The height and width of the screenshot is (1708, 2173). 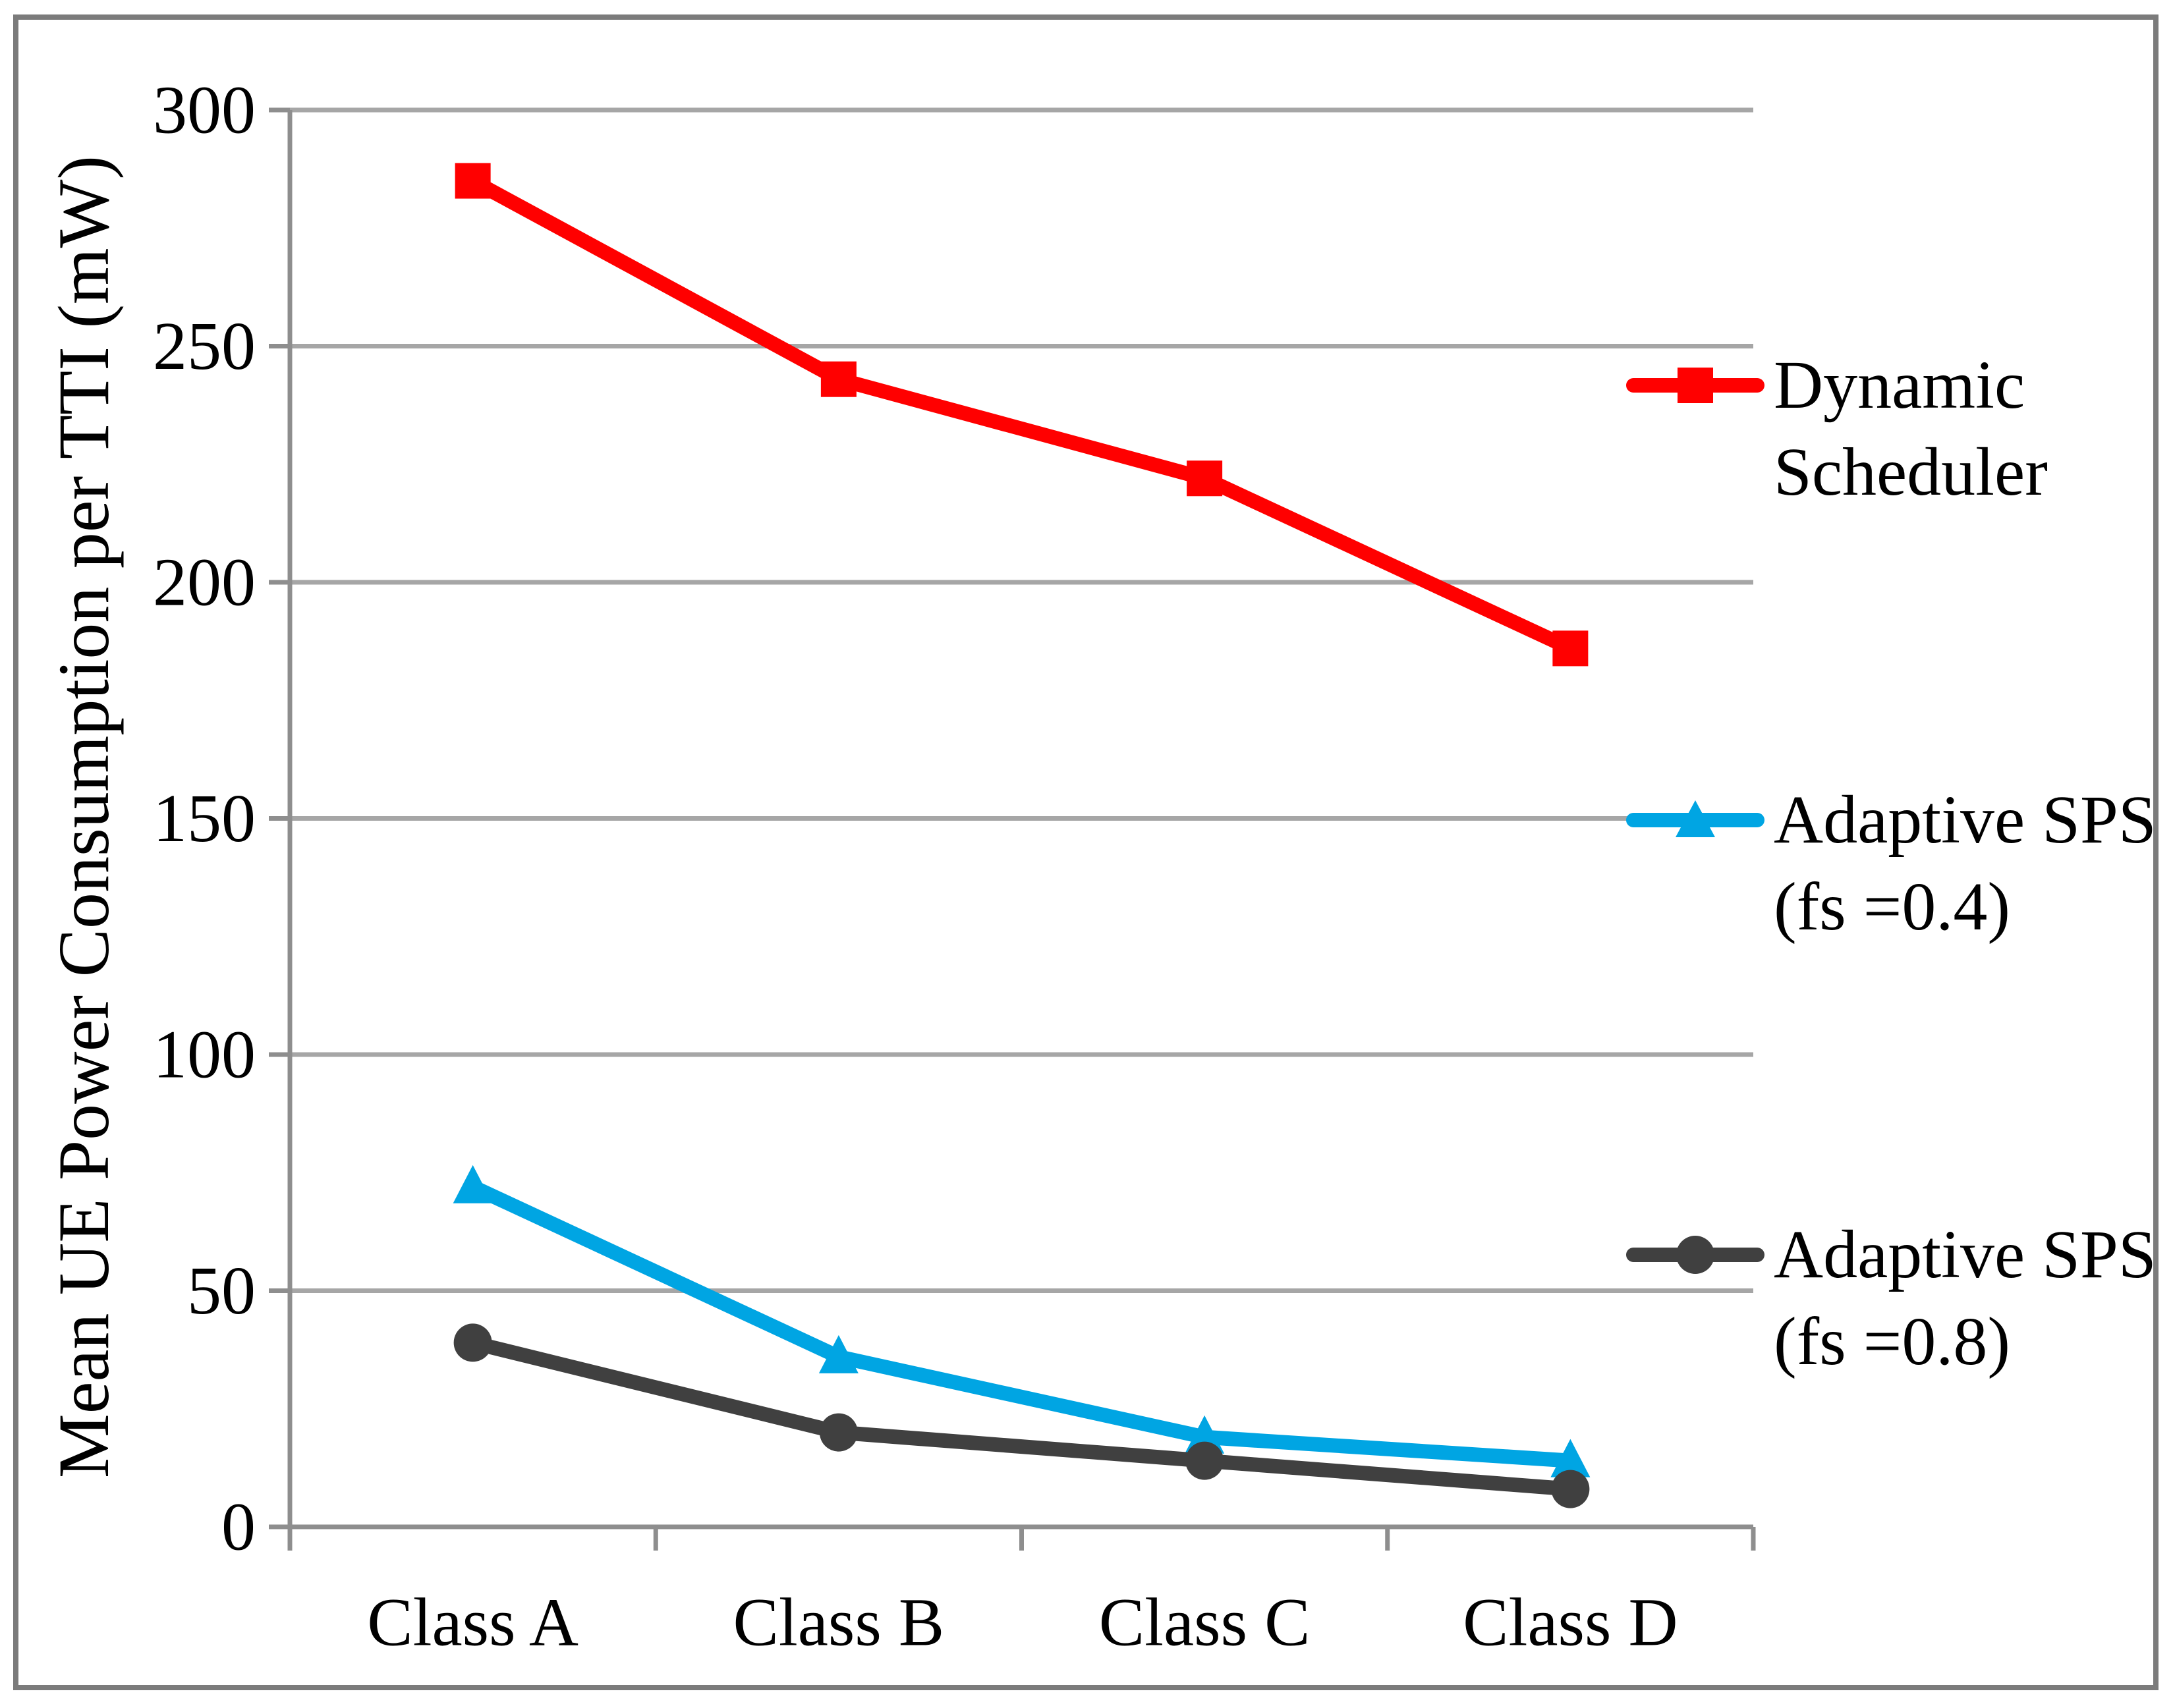 I want to click on y-tick-label: 200, so click(x=204, y=582).